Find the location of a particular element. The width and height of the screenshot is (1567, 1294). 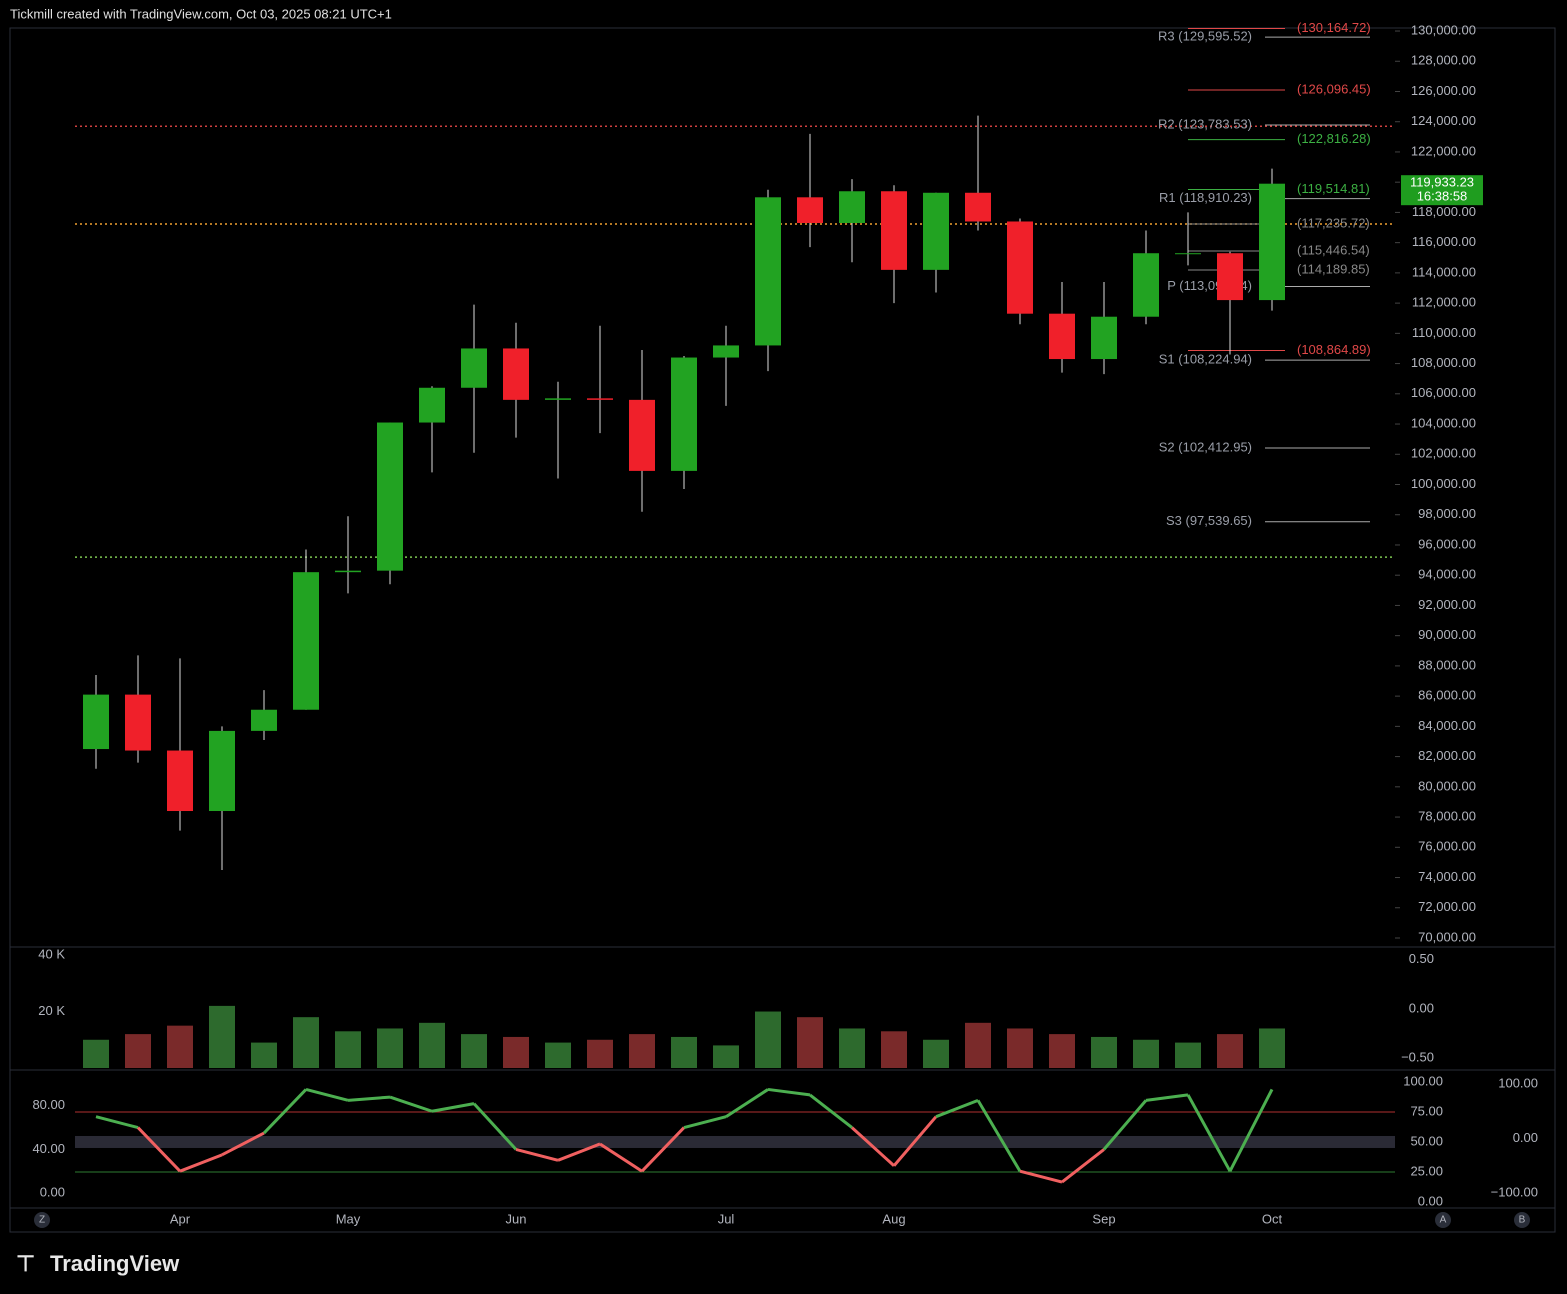

y-tick-label: 110,000.00 is located at coordinates (1444, 332).